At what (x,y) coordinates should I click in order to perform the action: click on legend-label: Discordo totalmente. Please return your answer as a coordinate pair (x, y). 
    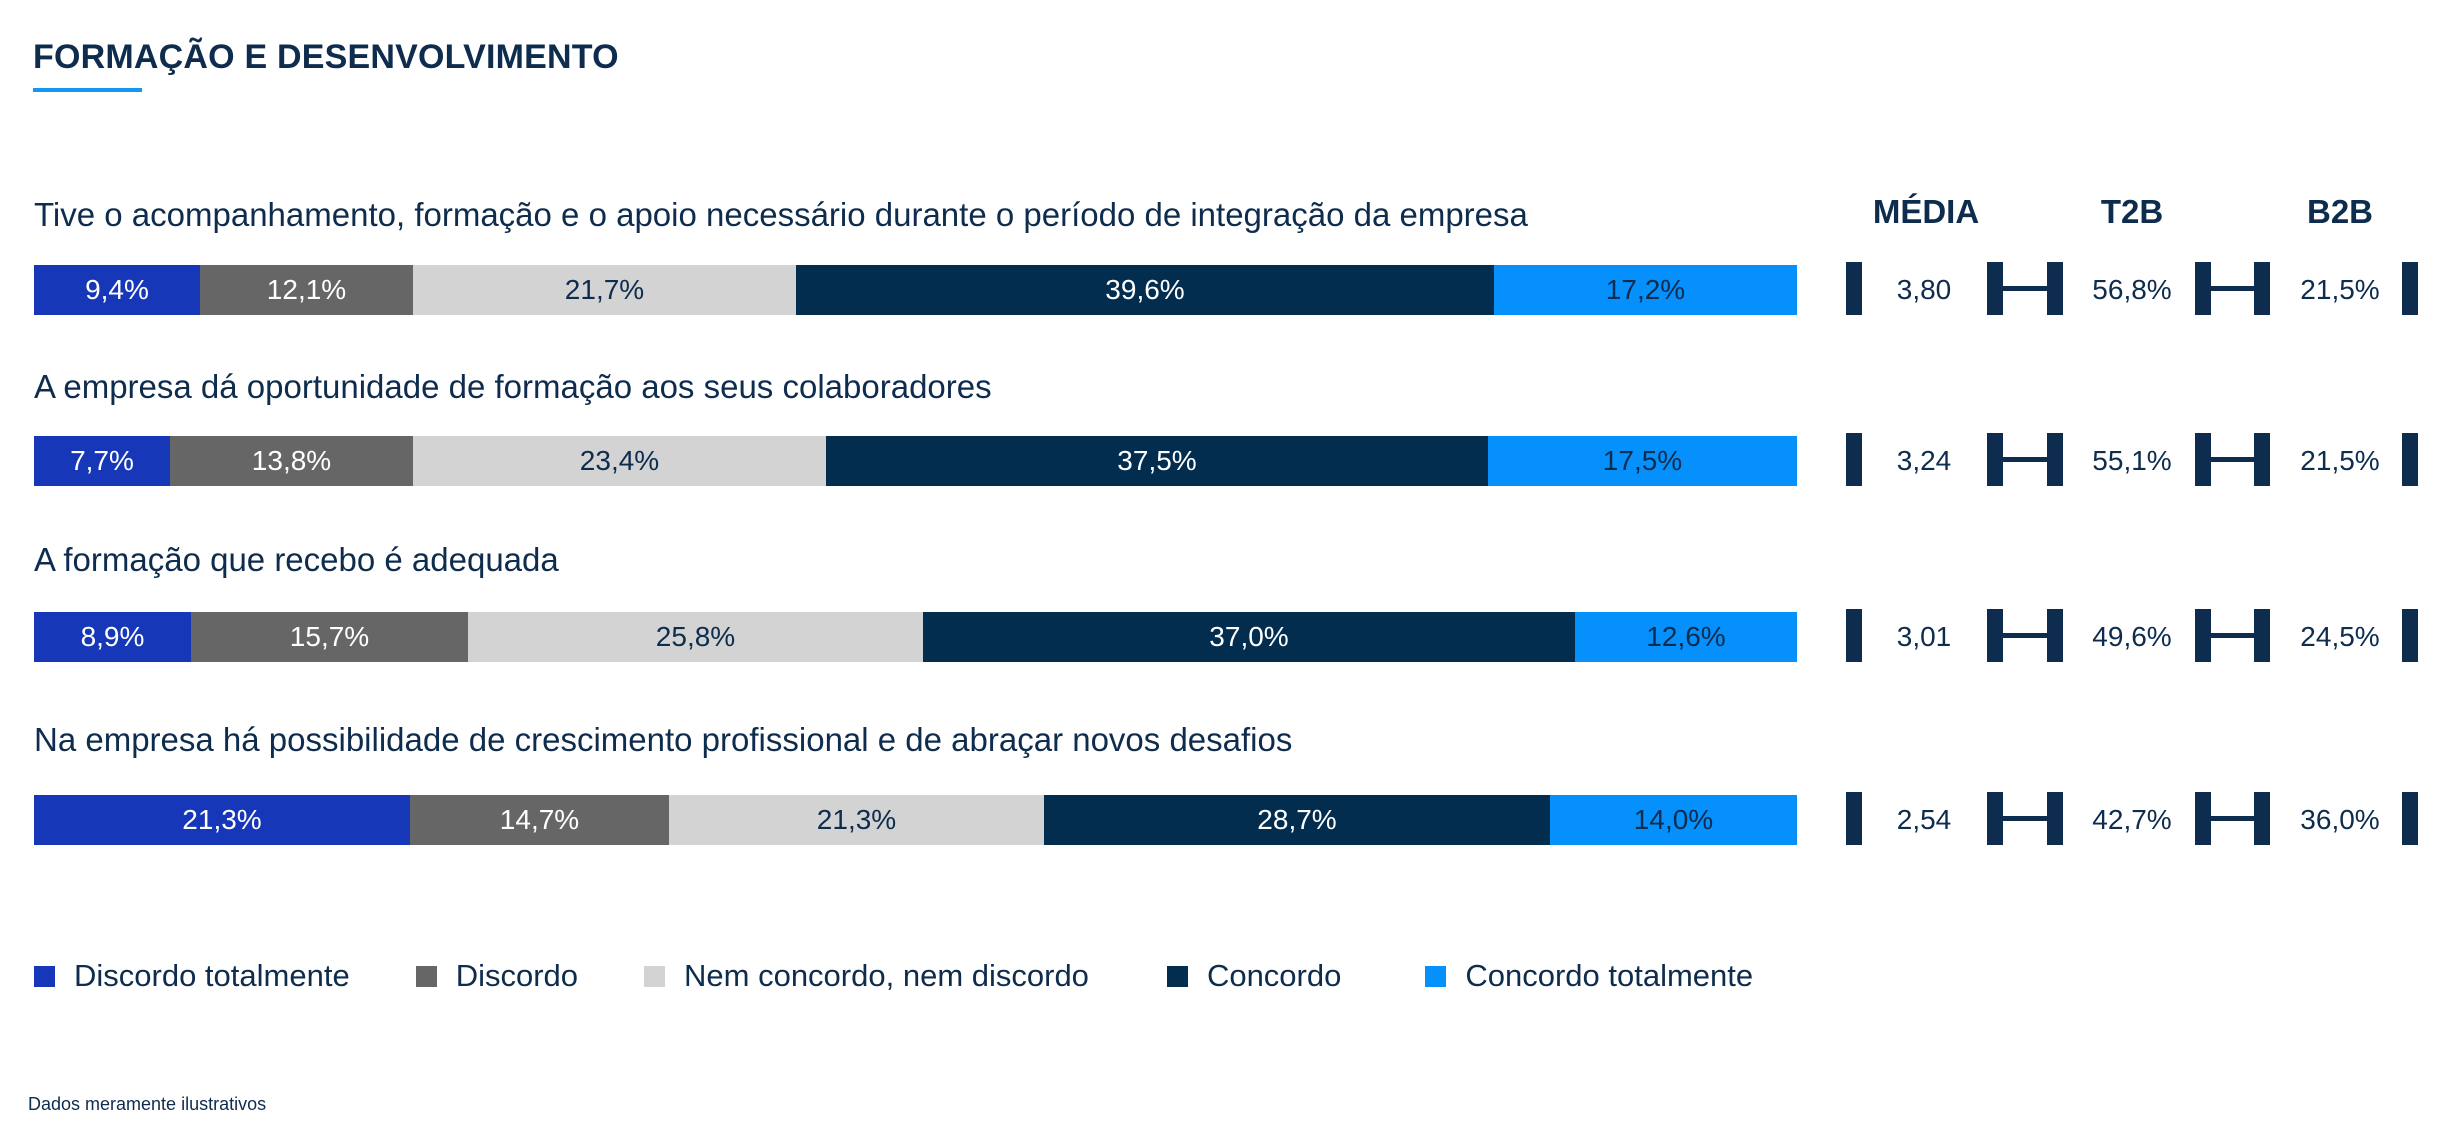
    Looking at the image, I should click on (212, 975).